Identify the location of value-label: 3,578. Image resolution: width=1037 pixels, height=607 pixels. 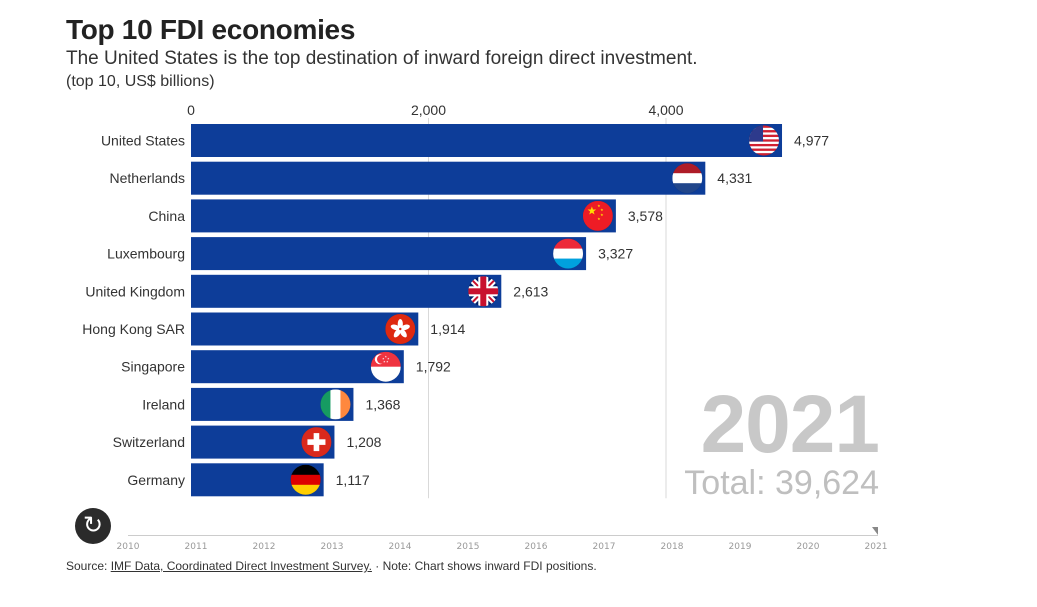
(645, 216).